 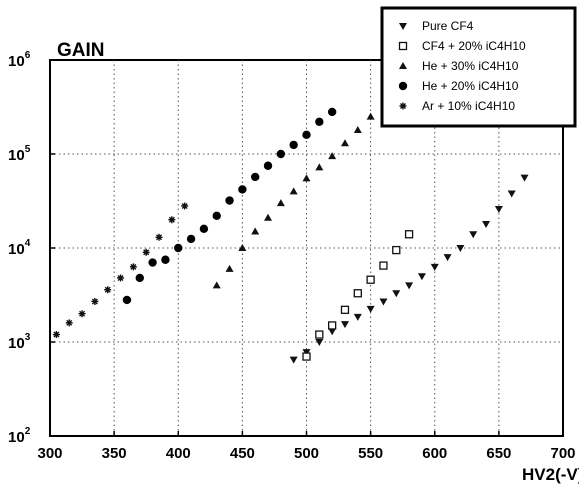 What do you see at coordinates (448, 26) in the screenshot?
I see `legend-entry-label: Pure CF4` at bounding box center [448, 26].